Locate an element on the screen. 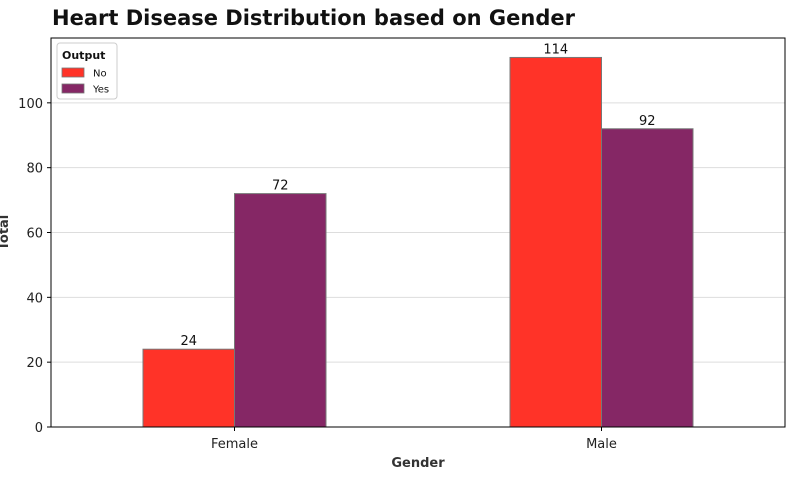  data-label: 114 is located at coordinates (555, 49).